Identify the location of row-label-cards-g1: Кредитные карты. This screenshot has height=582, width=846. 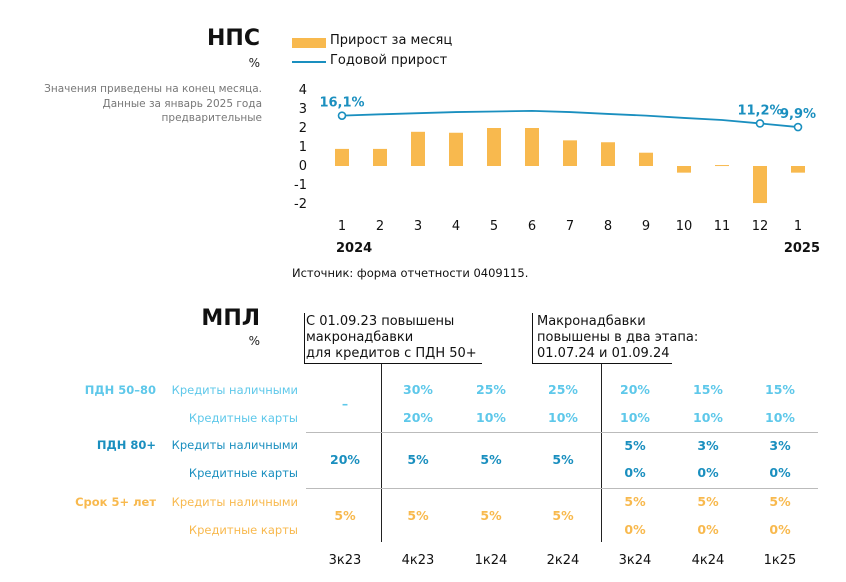
(243, 418).